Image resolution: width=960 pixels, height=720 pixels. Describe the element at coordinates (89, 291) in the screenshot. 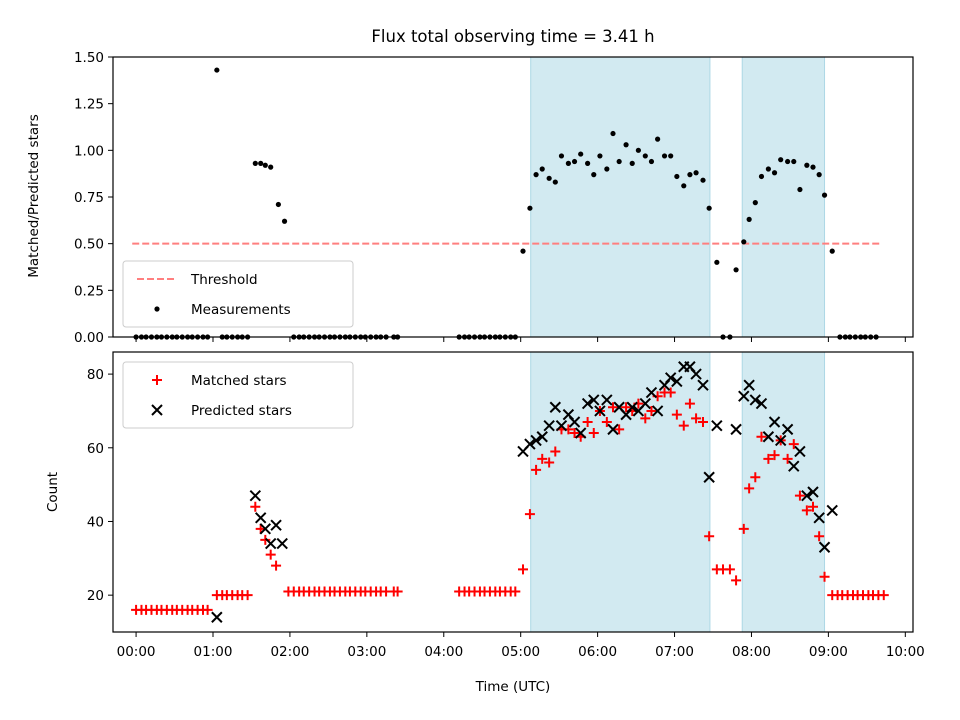

I see `ratio-panel-y-tick-label: 0.25` at that location.